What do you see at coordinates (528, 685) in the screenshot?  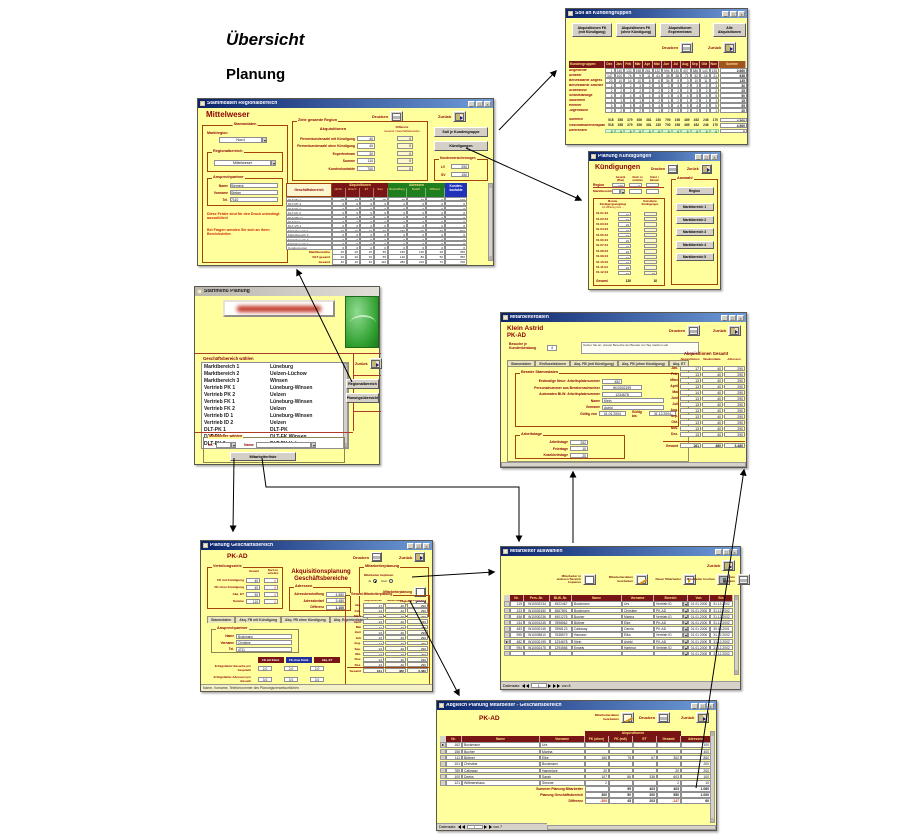 I see `nav-prev-button` at bounding box center [528, 685].